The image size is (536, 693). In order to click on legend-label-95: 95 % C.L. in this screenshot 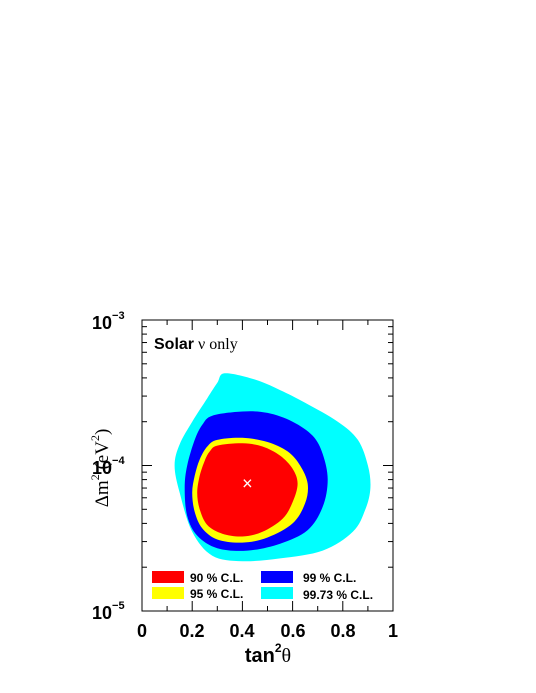, I will do `click(216, 594)`.